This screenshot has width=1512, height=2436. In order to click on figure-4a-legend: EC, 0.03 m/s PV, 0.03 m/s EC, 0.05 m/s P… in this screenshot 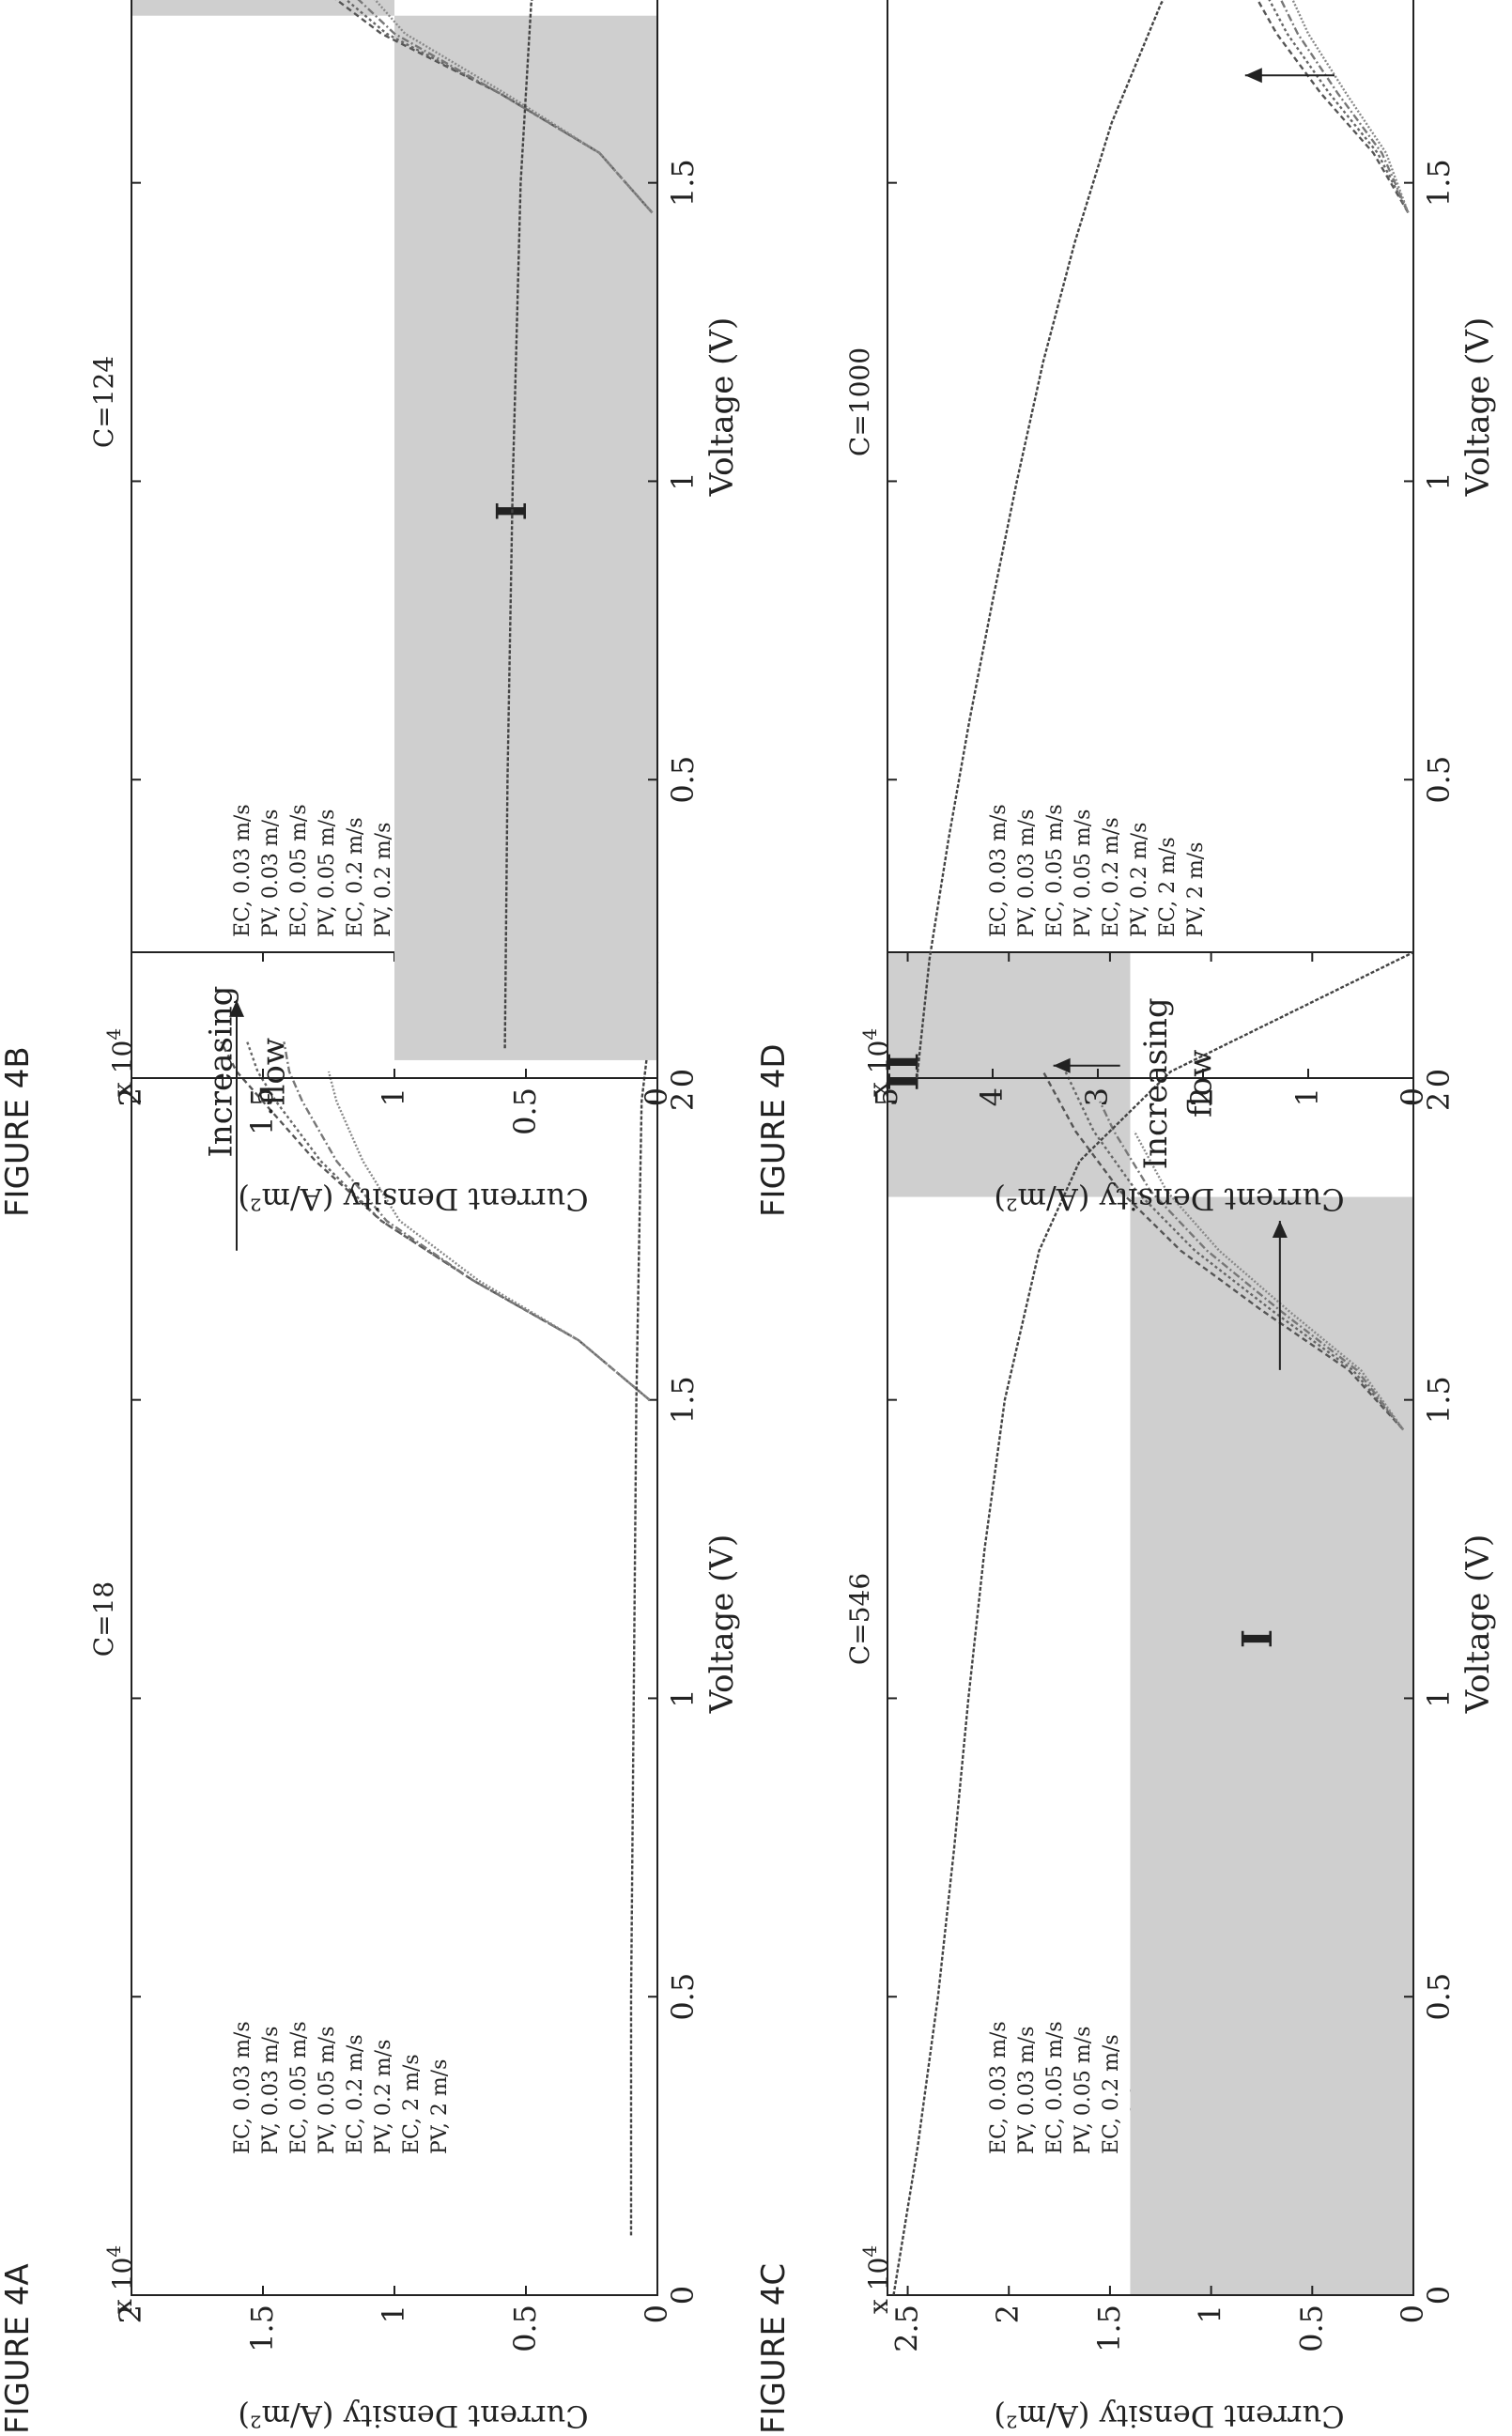, I will do `click(342, 2087)`.